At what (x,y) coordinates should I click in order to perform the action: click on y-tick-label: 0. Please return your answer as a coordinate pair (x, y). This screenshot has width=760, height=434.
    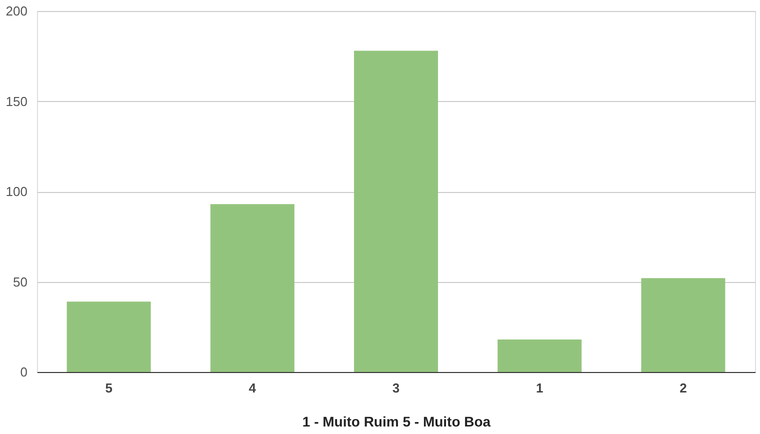
    Looking at the image, I should click on (24, 372).